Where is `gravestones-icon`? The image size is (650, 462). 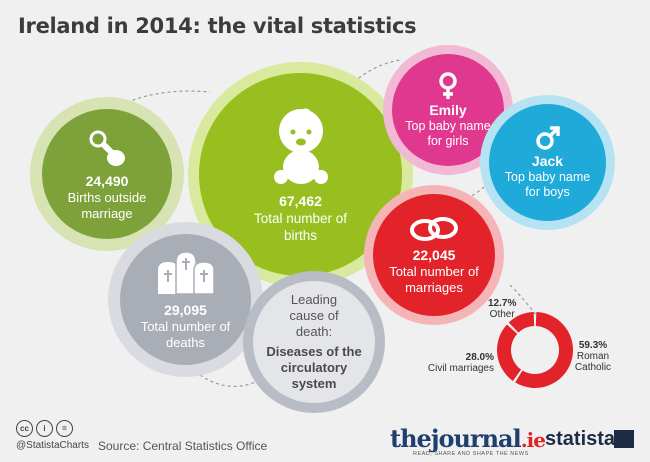 gravestones-icon is located at coordinates (186, 272).